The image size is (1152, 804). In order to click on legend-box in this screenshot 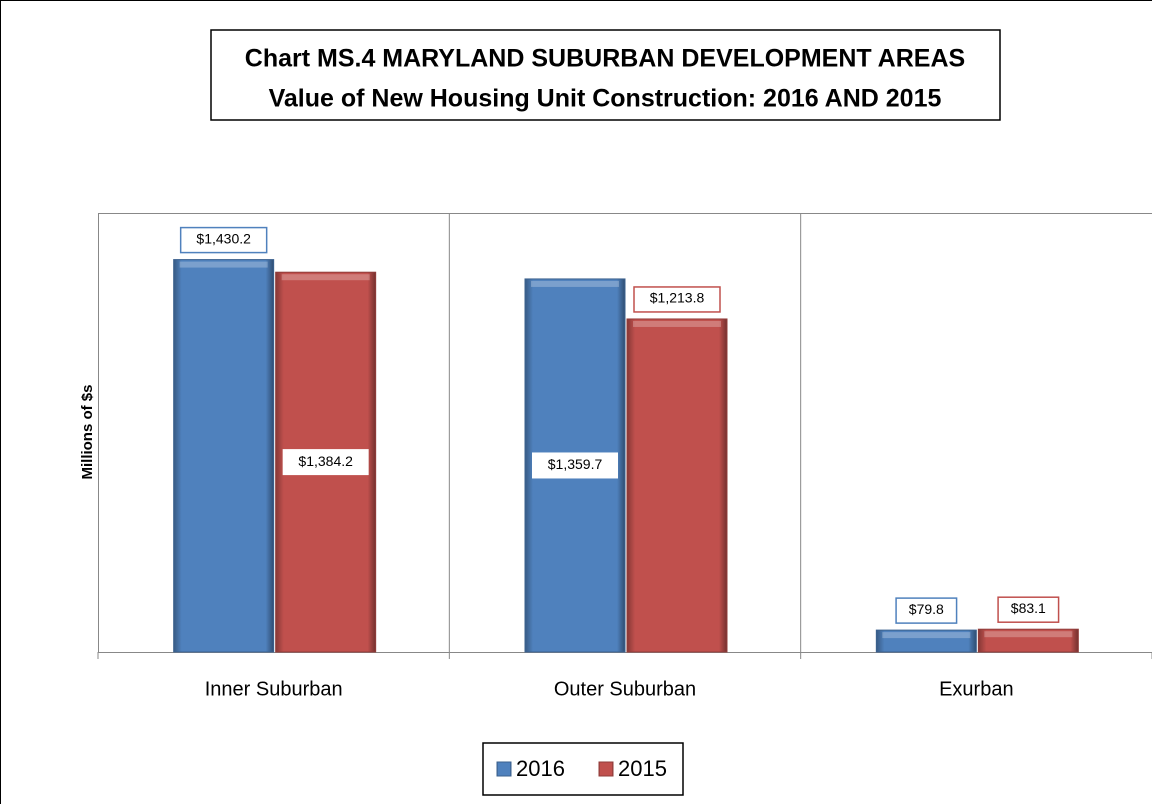, I will do `click(583, 769)`.